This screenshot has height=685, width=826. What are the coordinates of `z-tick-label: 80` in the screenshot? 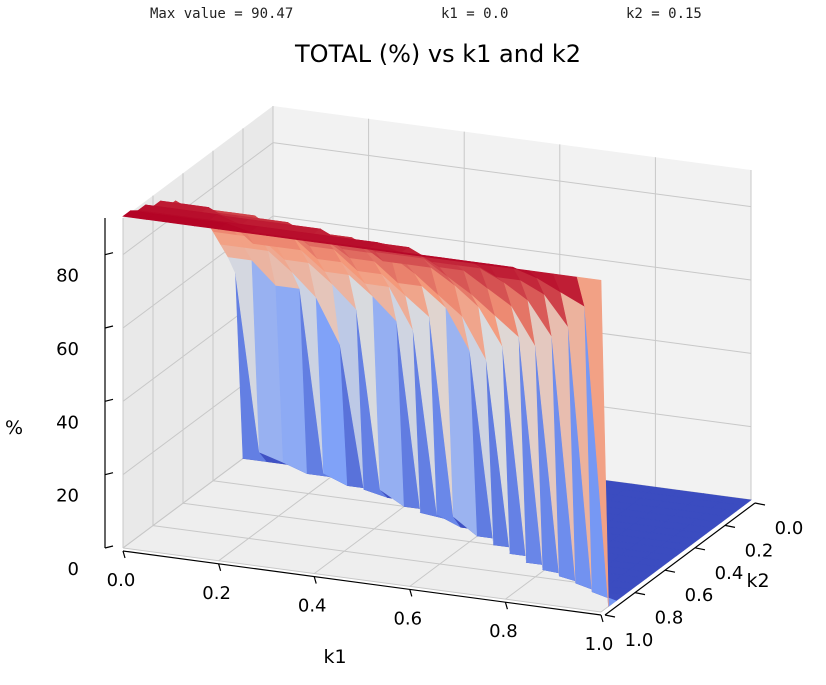 It's located at (67, 276).